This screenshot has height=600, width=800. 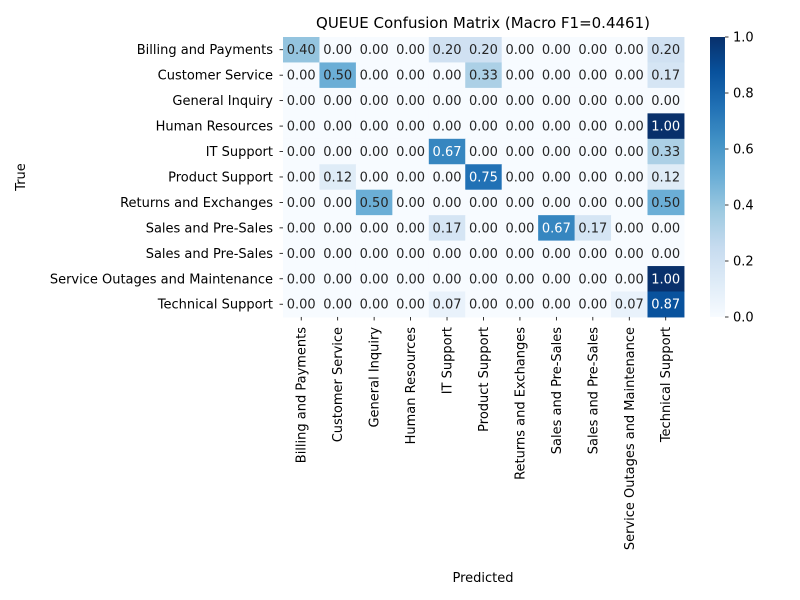 I want to click on colorbar-tick-label: 0.8, so click(x=743, y=94).